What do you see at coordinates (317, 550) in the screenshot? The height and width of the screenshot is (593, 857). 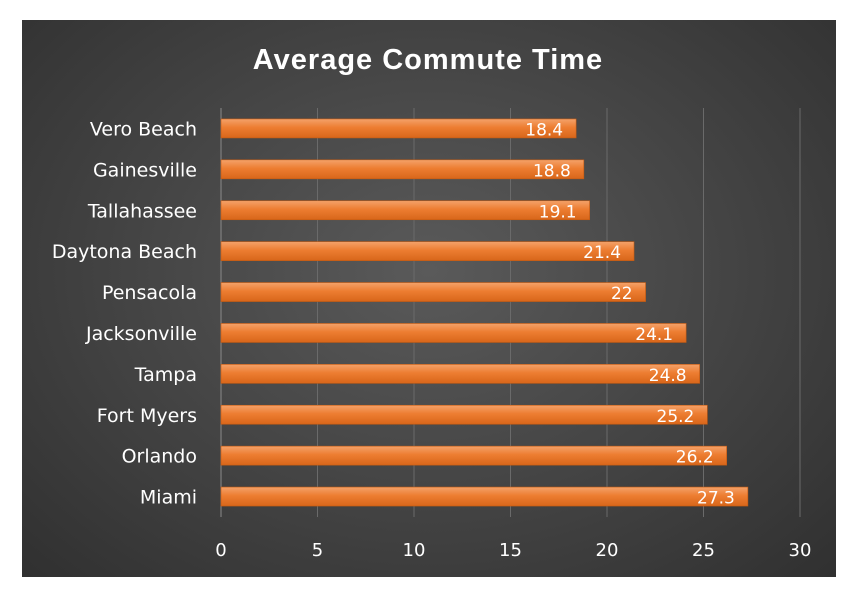 I see `x-tick-label: 5` at bounding box center [317, 550].